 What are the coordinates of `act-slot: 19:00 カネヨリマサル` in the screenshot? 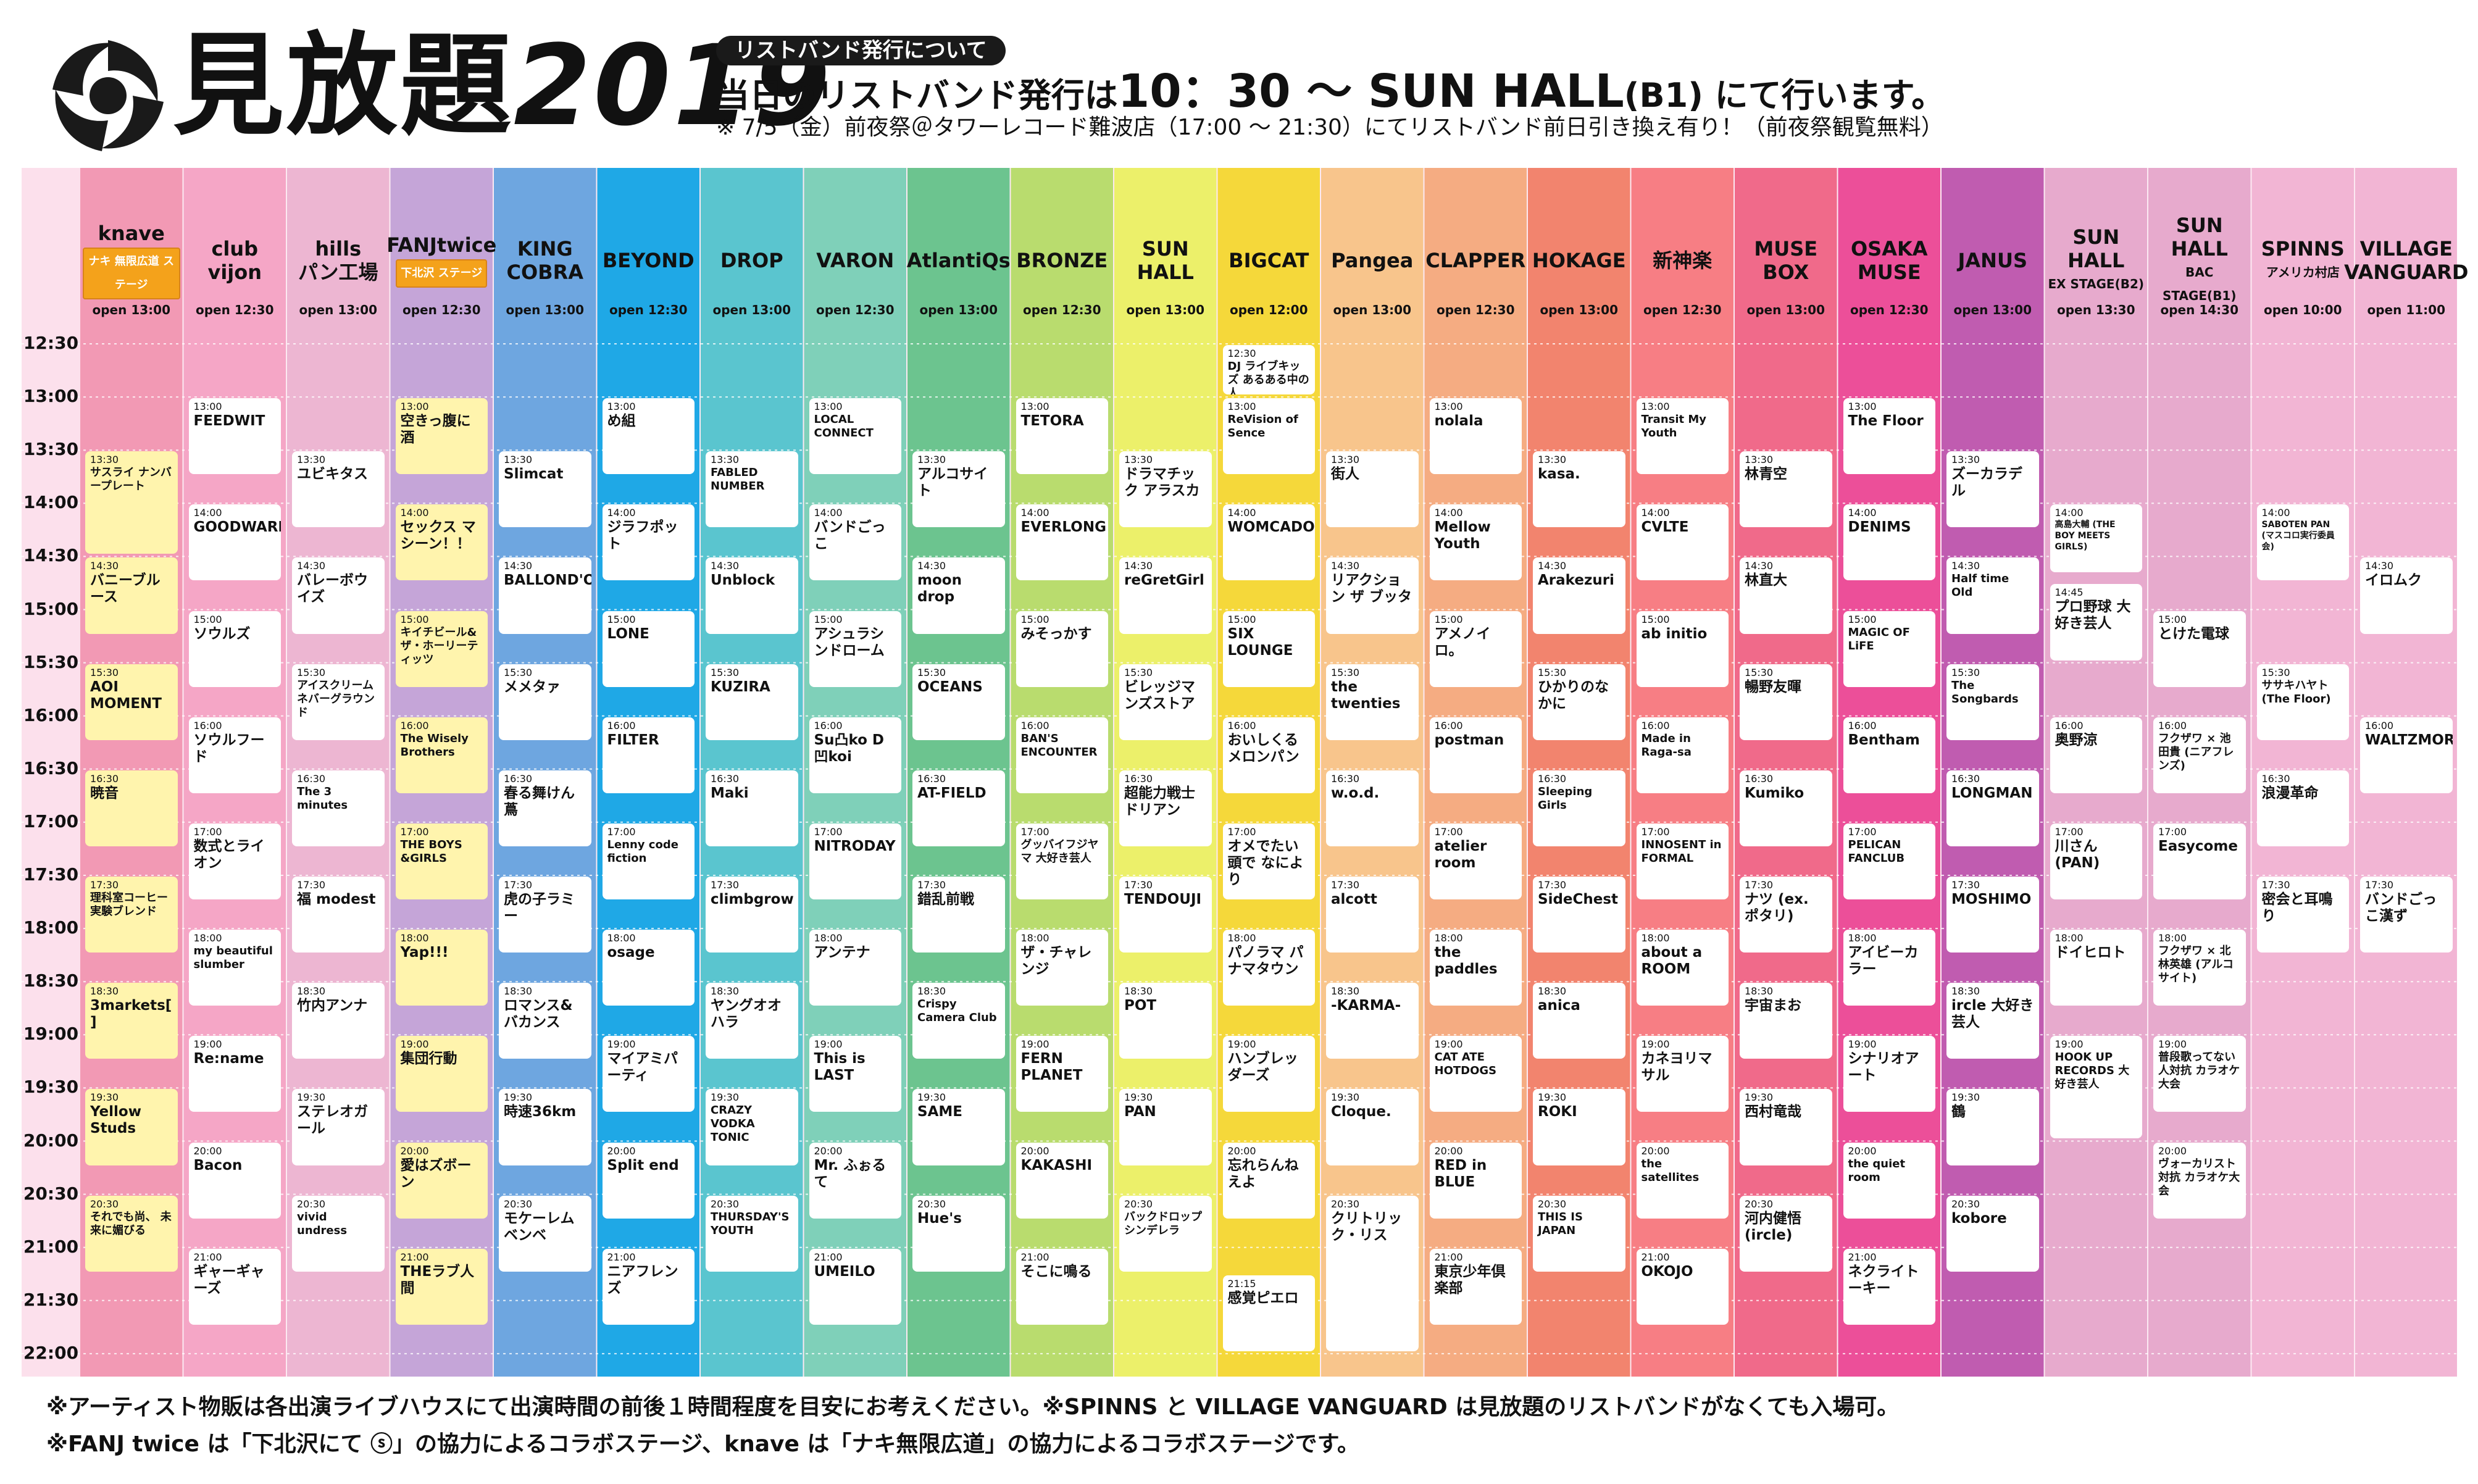 It's located at (1683, 1074).